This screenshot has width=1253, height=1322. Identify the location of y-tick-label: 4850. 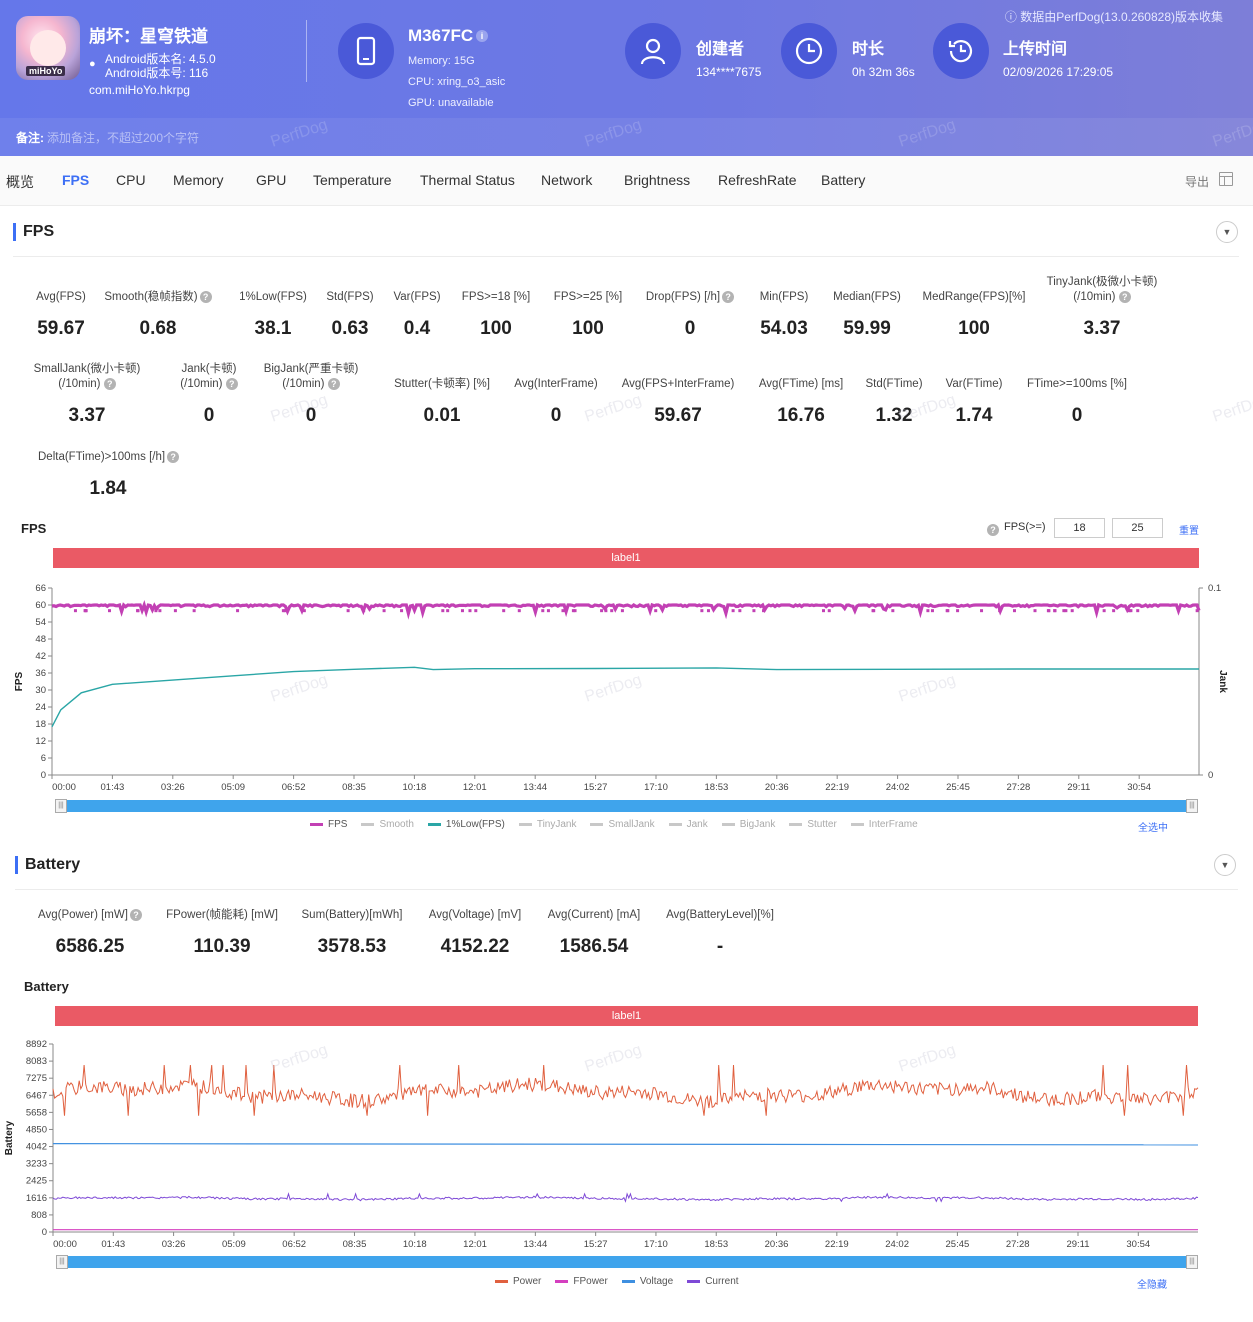
(36, 1129).